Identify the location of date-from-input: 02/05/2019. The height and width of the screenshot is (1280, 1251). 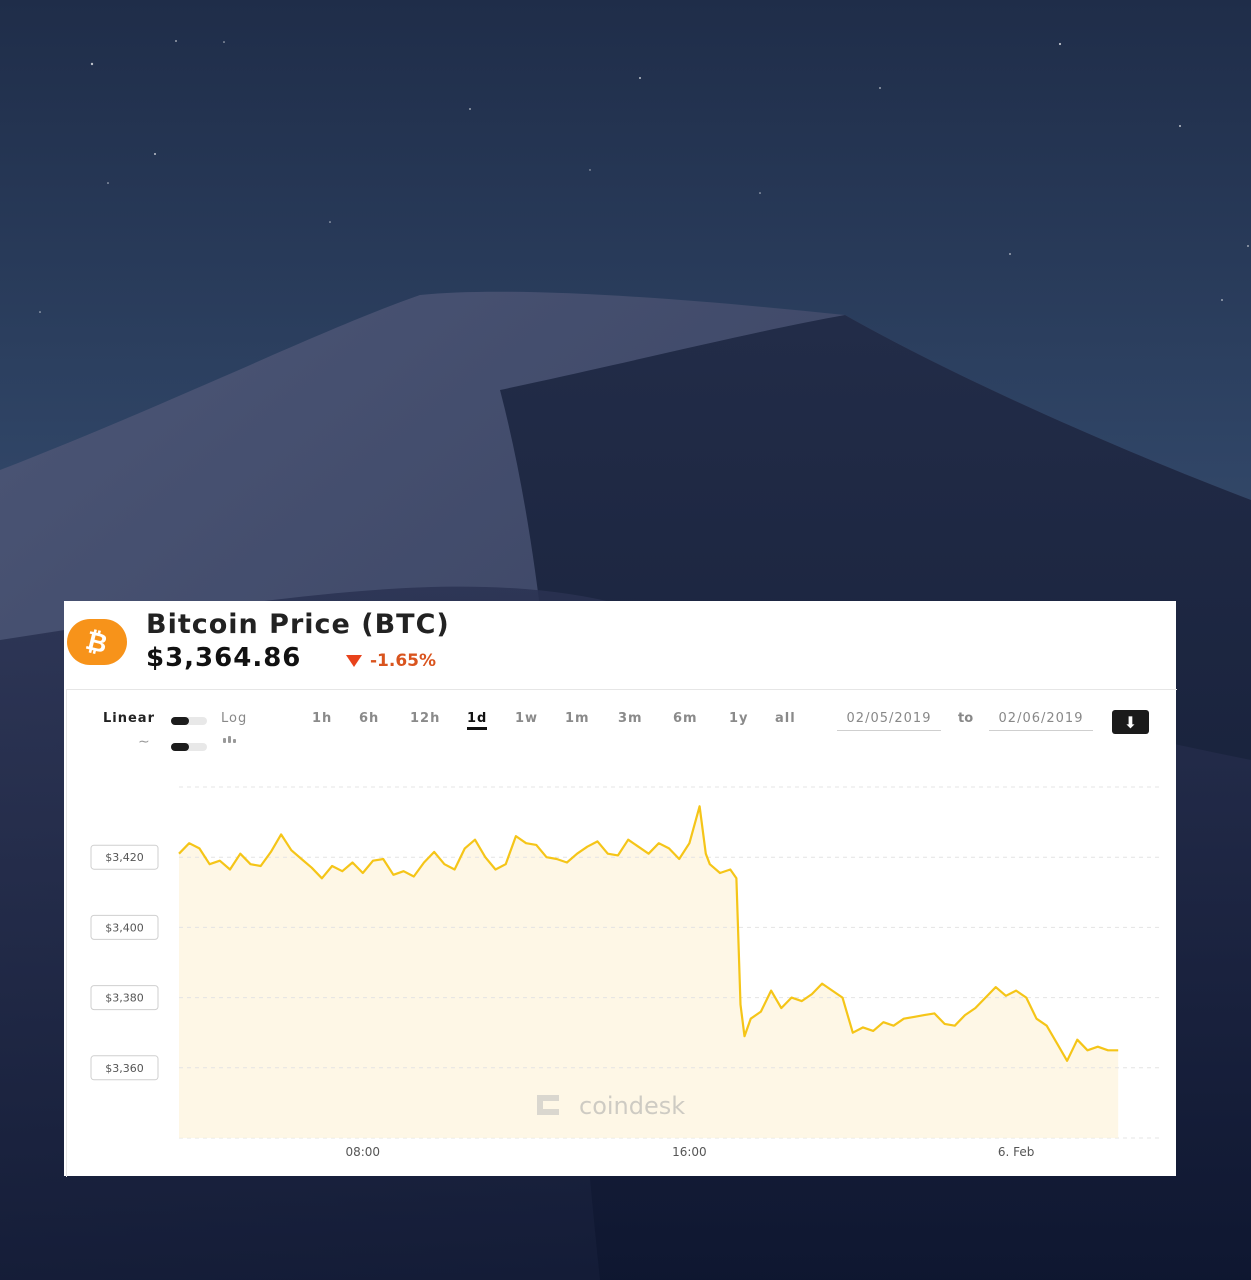
(889, 721).